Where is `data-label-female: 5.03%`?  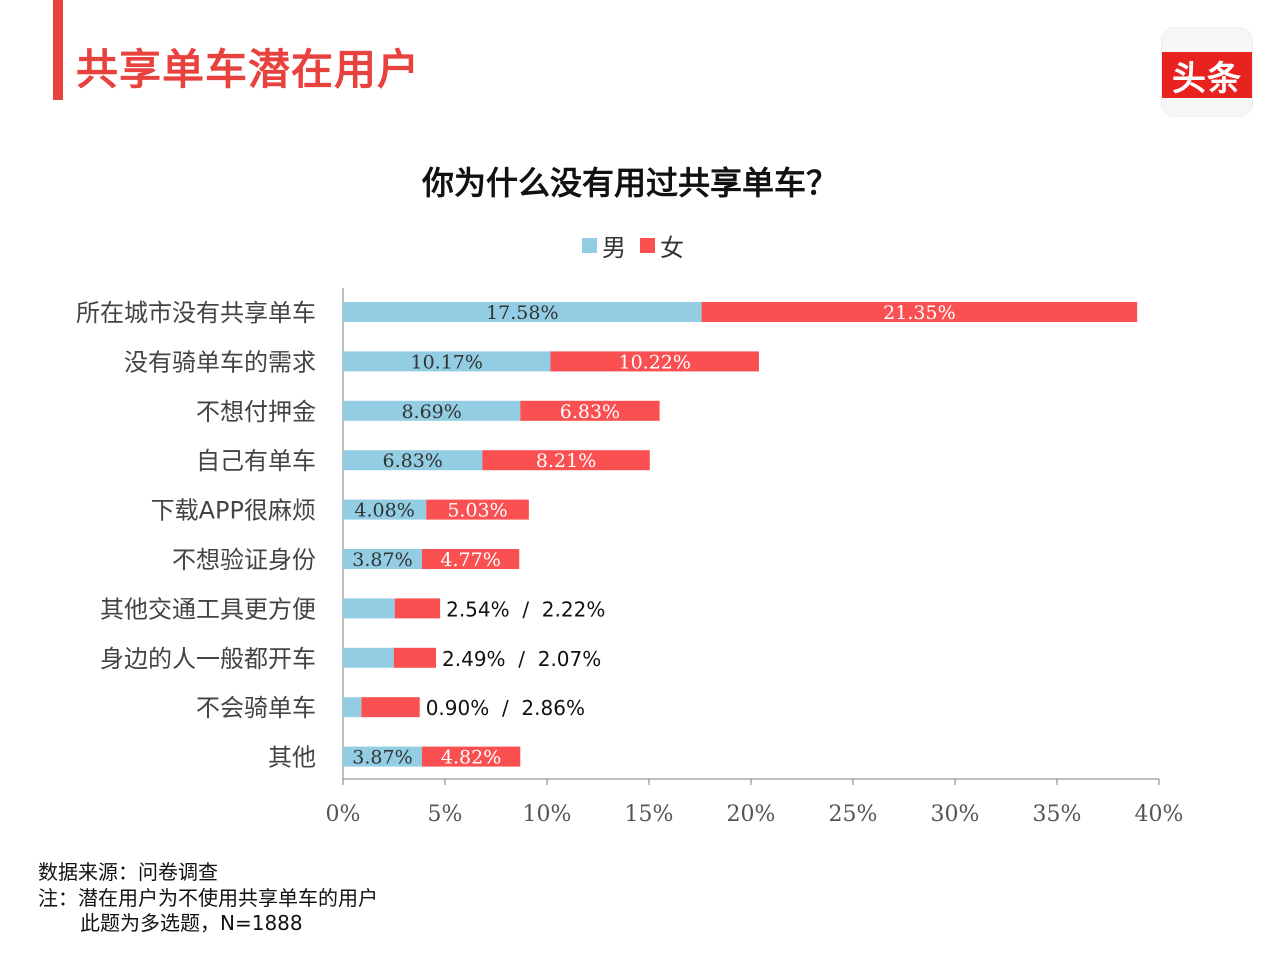 data-label-female: 5.03% is located at coordinates (477, 511).